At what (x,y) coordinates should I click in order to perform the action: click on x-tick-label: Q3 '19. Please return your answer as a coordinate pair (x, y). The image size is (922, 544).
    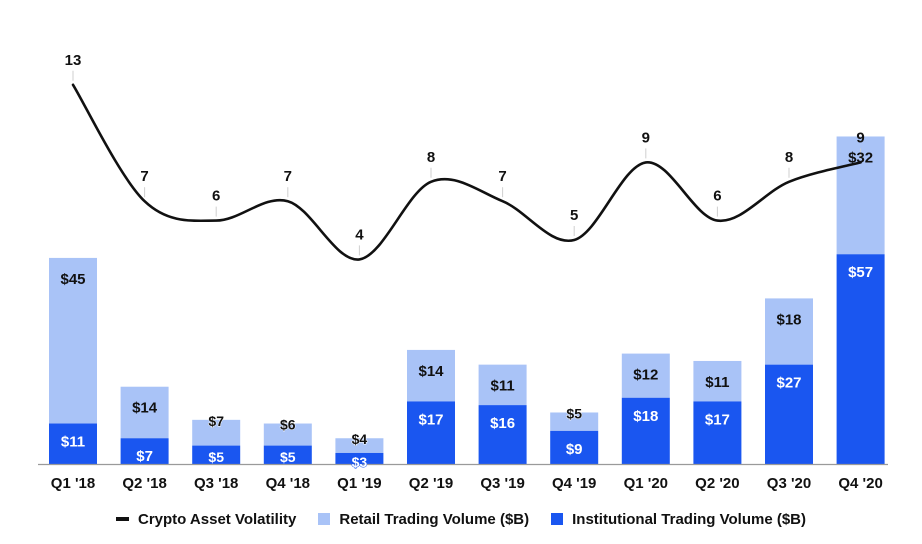
    Looking at the image, I should click on (502, 483).